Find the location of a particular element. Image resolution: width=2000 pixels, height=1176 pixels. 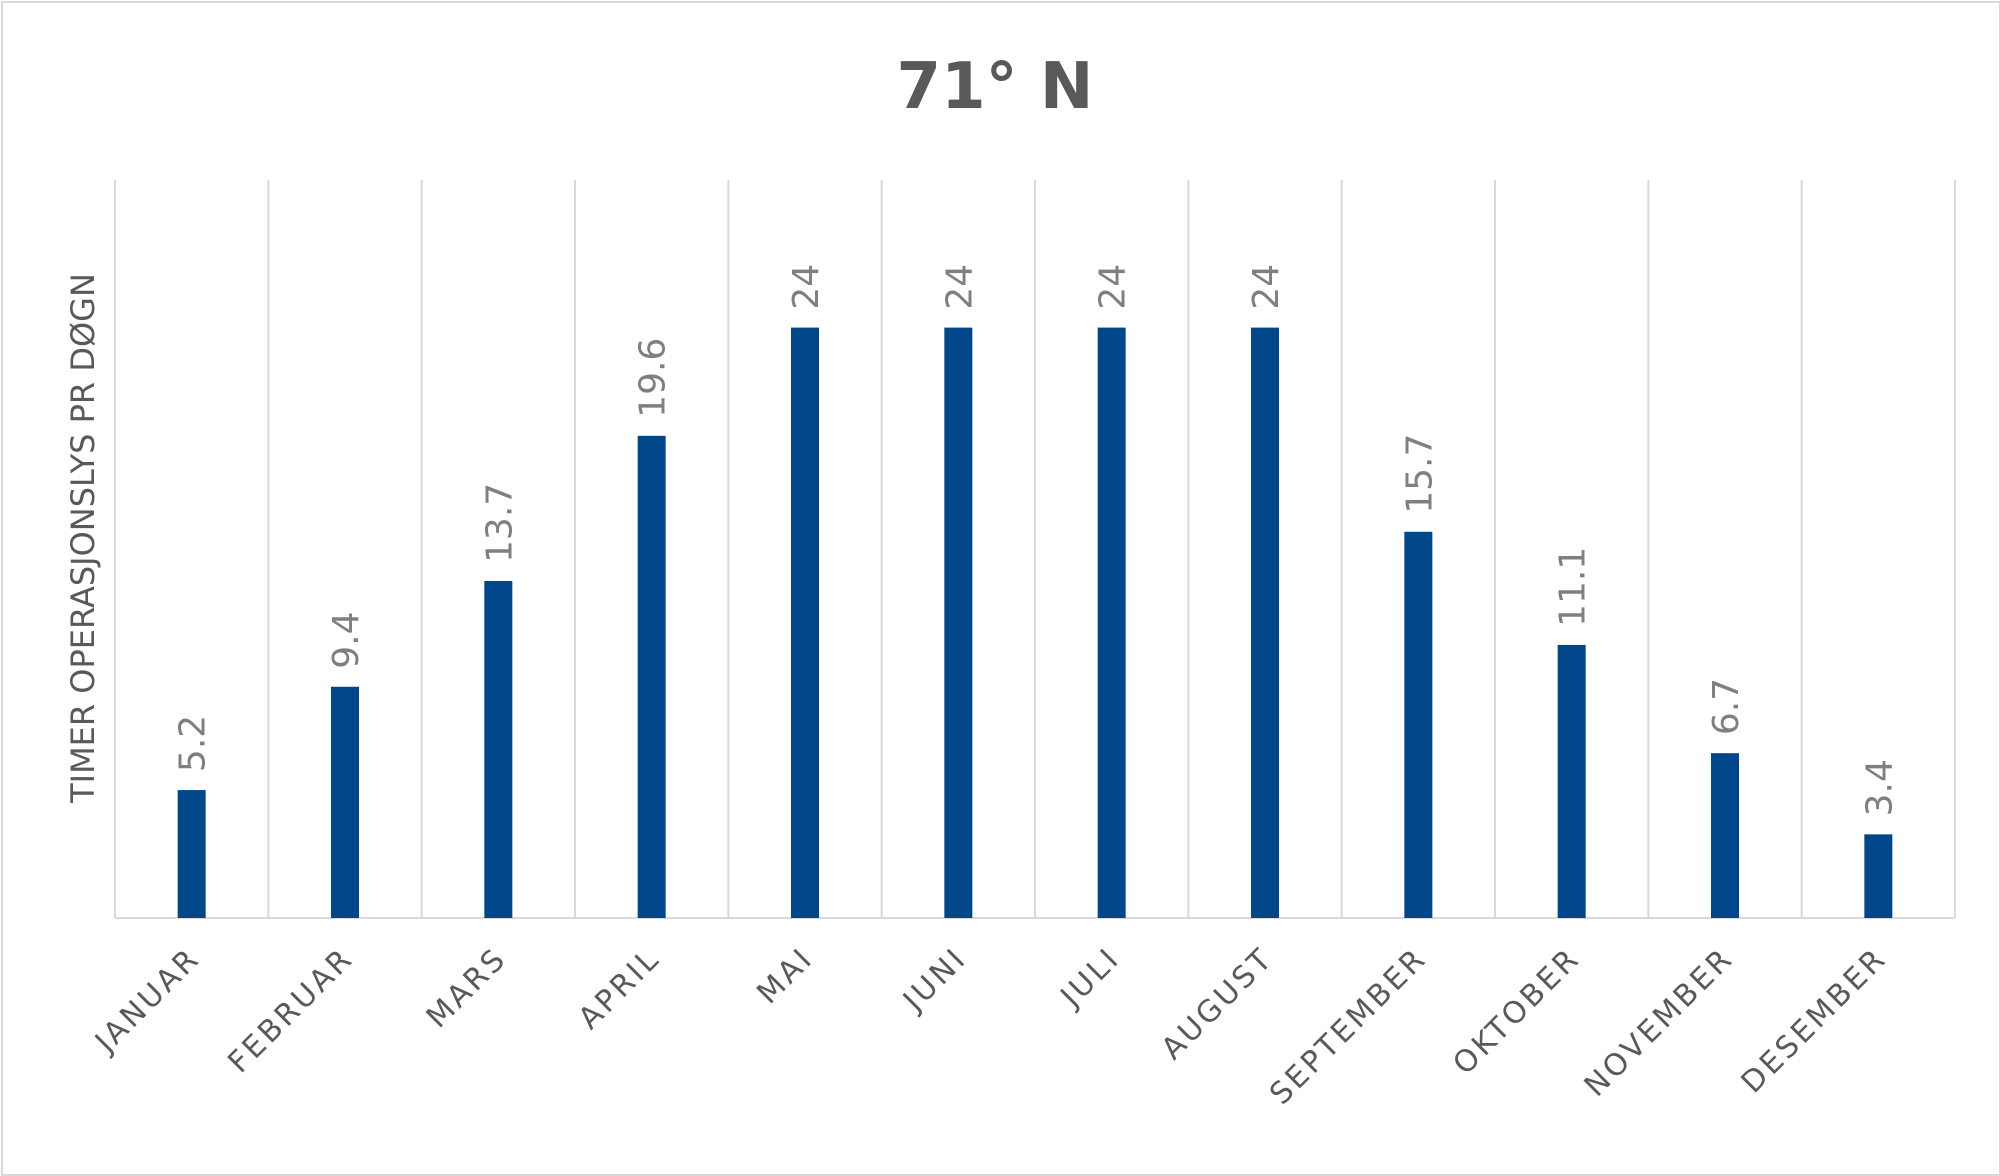

data-label-august: 24 is located at coordinates (1266, 287).